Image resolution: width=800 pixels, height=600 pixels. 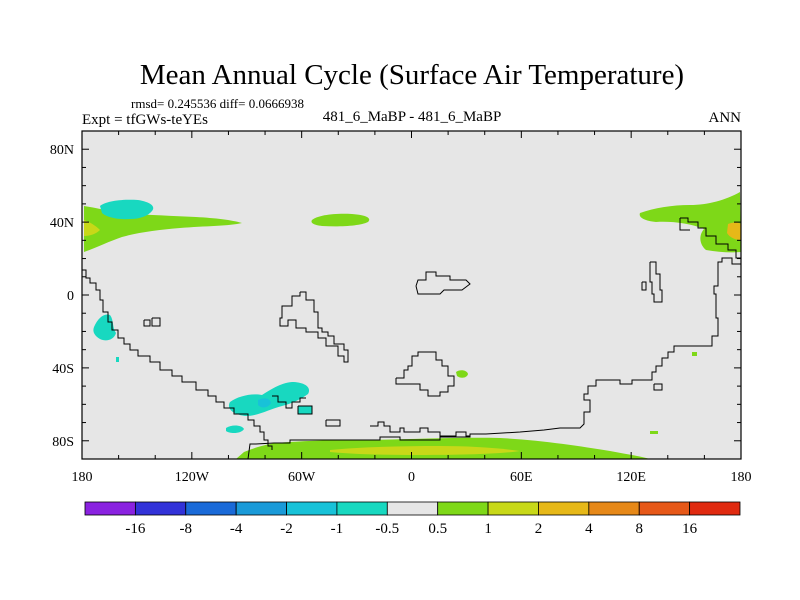 What do you see at coordinates (70, 296) in the screenshot?
I see `y-tick-label: 0` at bounding box center [70, 296].